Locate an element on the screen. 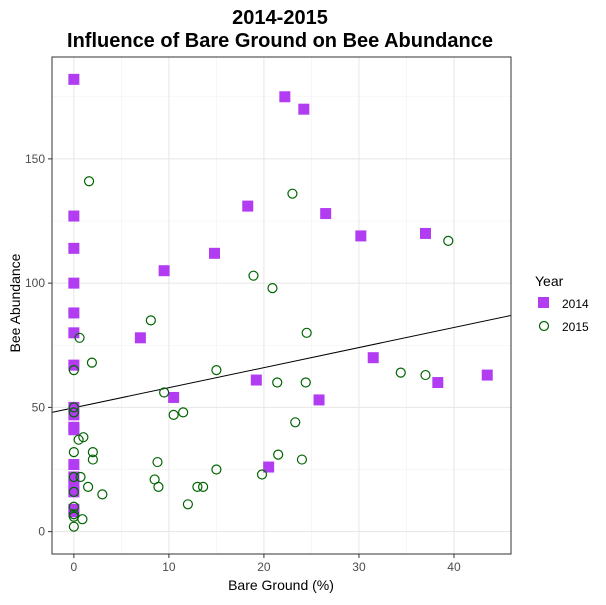  legend: Year 2014 2015 is located at coordinates (562, 303).